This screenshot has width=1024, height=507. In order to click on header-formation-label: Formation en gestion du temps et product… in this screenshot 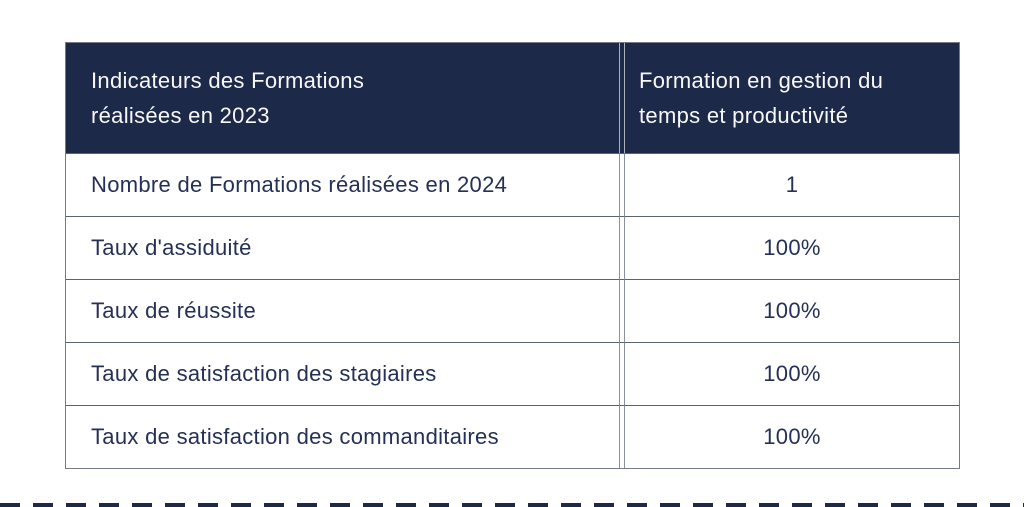, I will do `click(761, 98)`.